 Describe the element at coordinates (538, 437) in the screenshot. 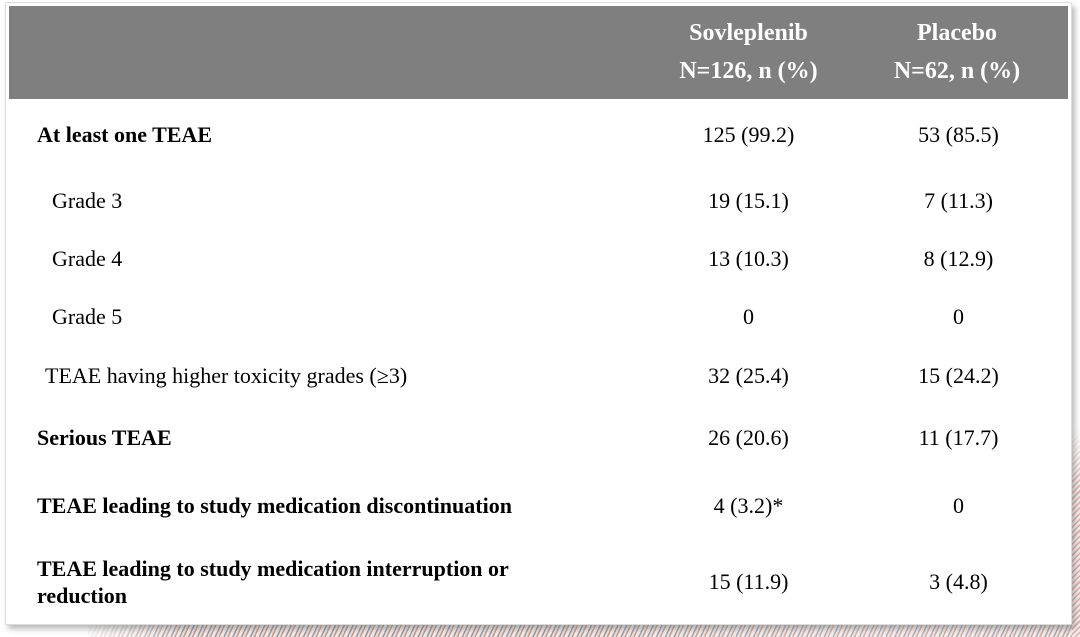

I see `table-row-serious-teae: Serious TEAE 26 (20.6) 11 (17.7)` at that location.